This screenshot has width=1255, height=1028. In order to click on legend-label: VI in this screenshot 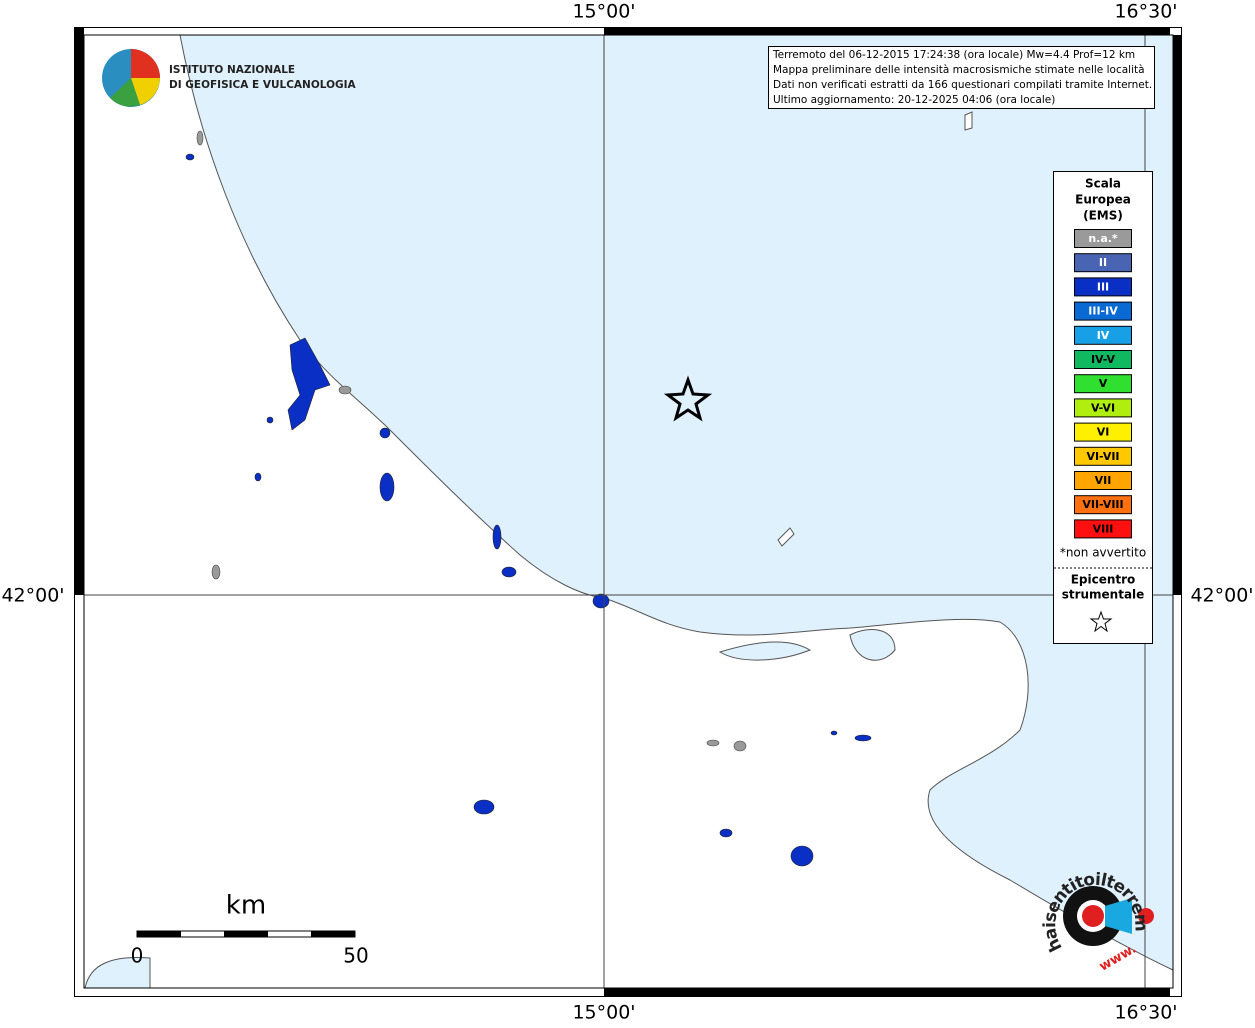, I will do `click(1103, 432)`.